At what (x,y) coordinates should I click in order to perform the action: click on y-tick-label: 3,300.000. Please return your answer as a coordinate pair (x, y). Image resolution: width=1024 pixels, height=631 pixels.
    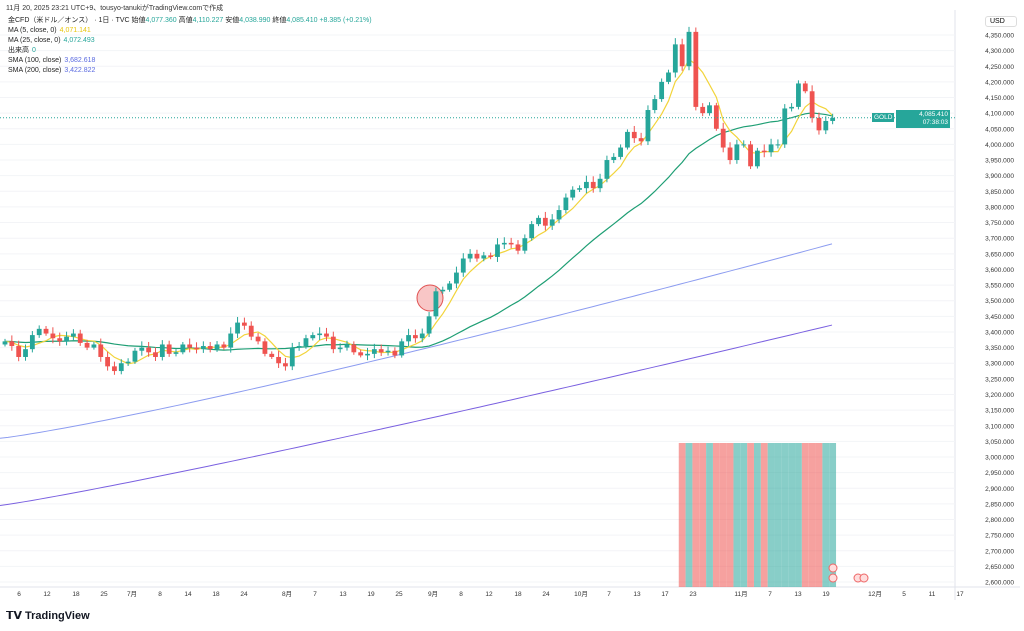
    Looking at the image, I should click on (999, 364).